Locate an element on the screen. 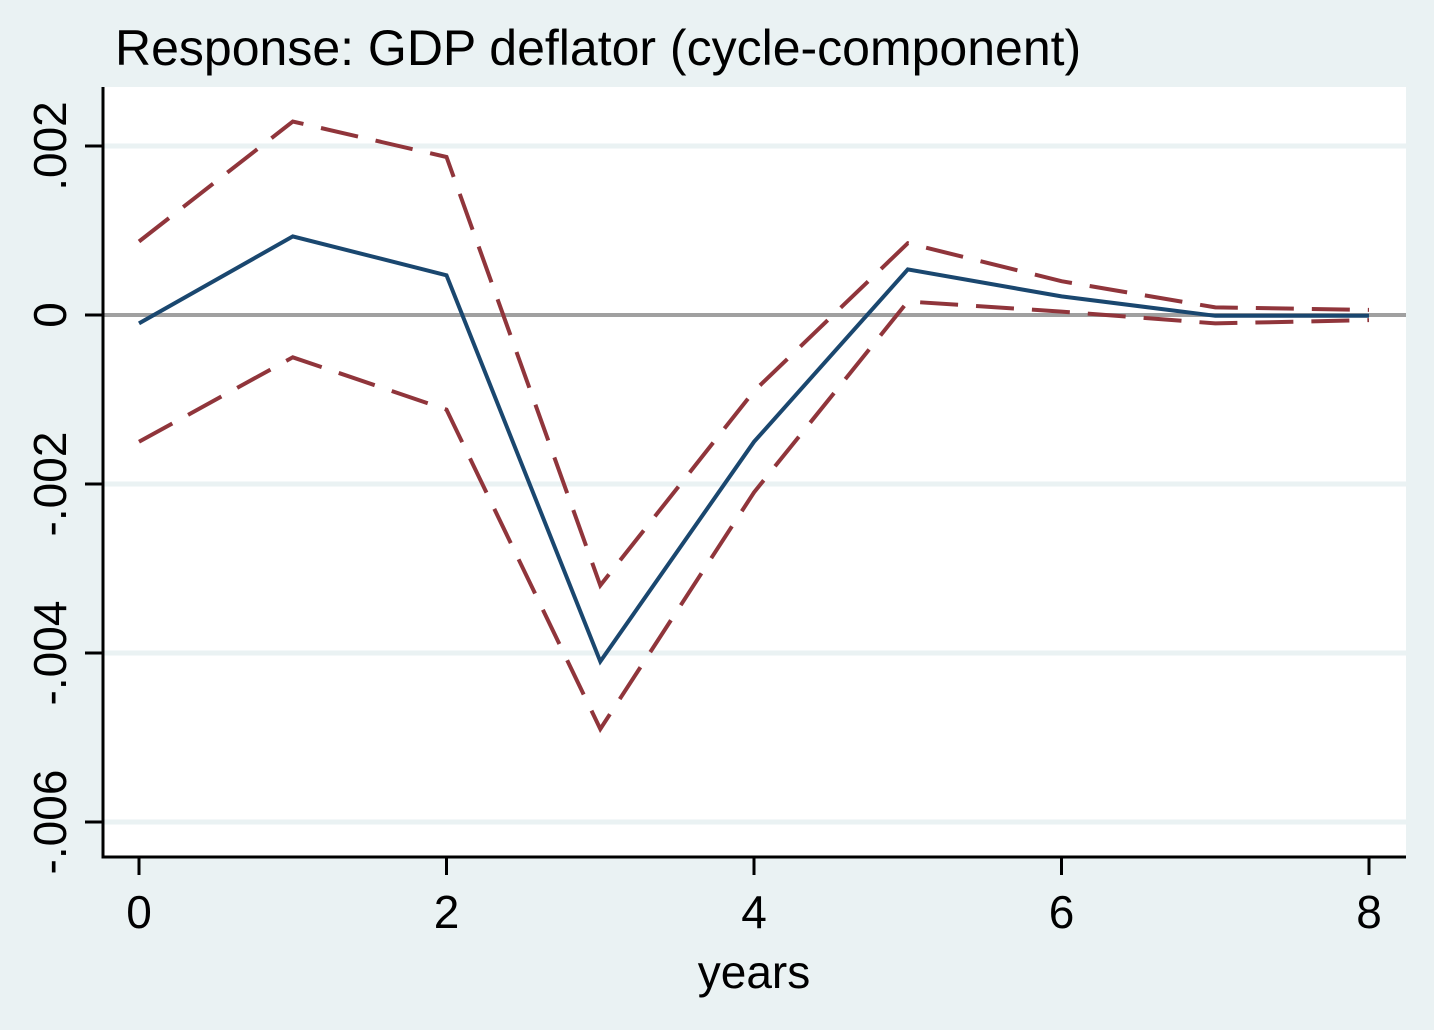  x-tick-label: 8 is located at coordinates (1369, 912).